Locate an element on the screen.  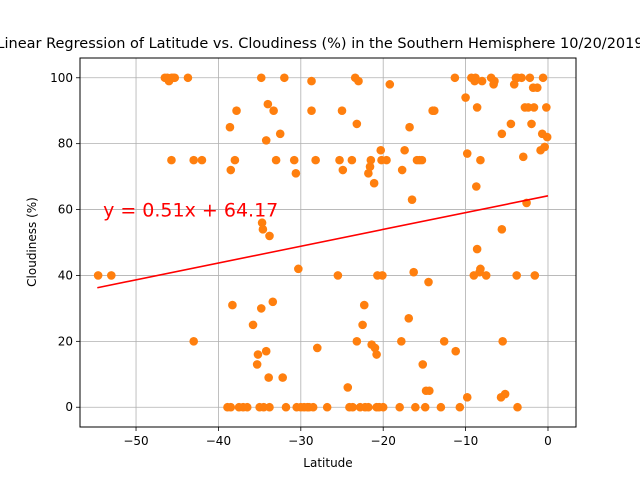
y-tick-label: 60 is located at coordinates (65, 210).